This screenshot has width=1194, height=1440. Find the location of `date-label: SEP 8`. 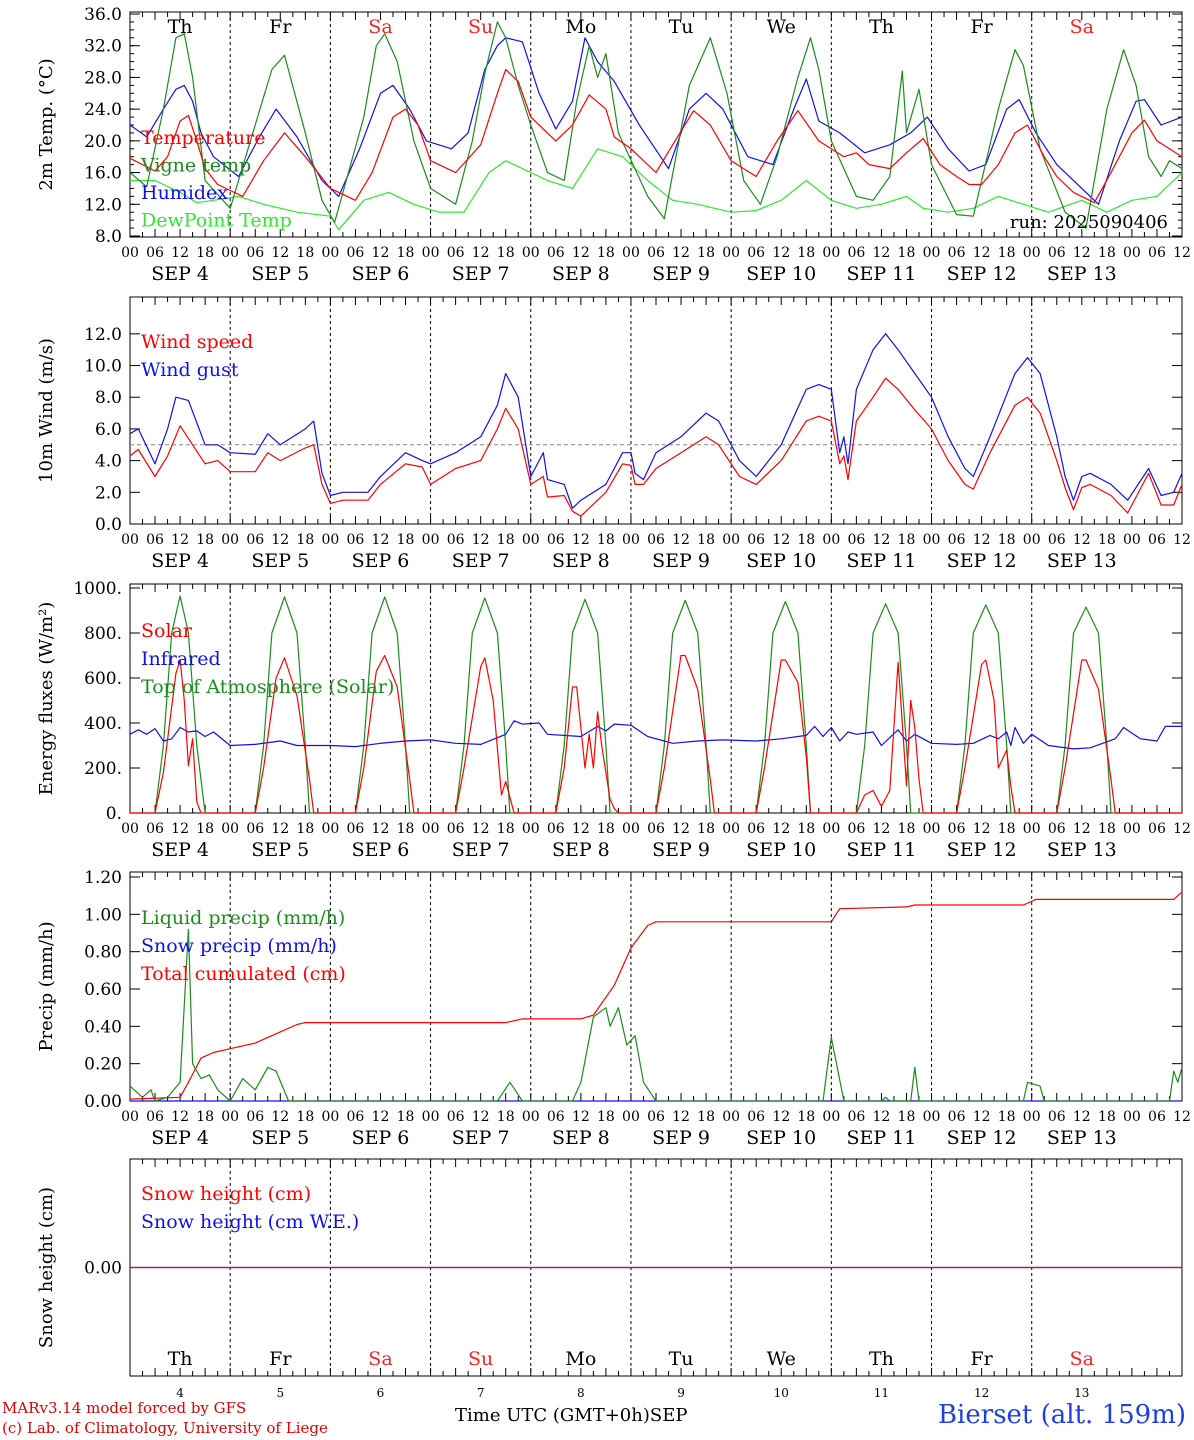

date-label: SEP 8 is located at coordinates (581, 850).